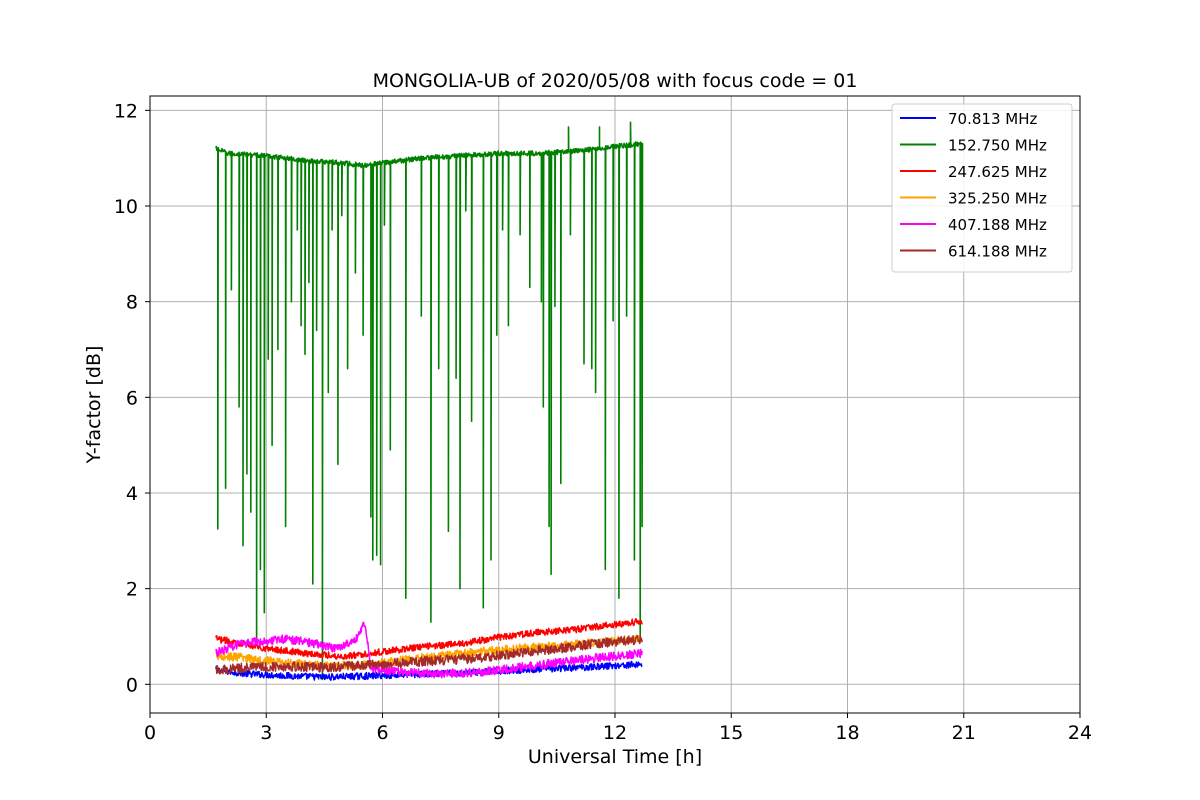  What do you see at coordinates (132, 685) in the screenshot?
I see `y-tick-label: 0` at bounding box center [132, 685].